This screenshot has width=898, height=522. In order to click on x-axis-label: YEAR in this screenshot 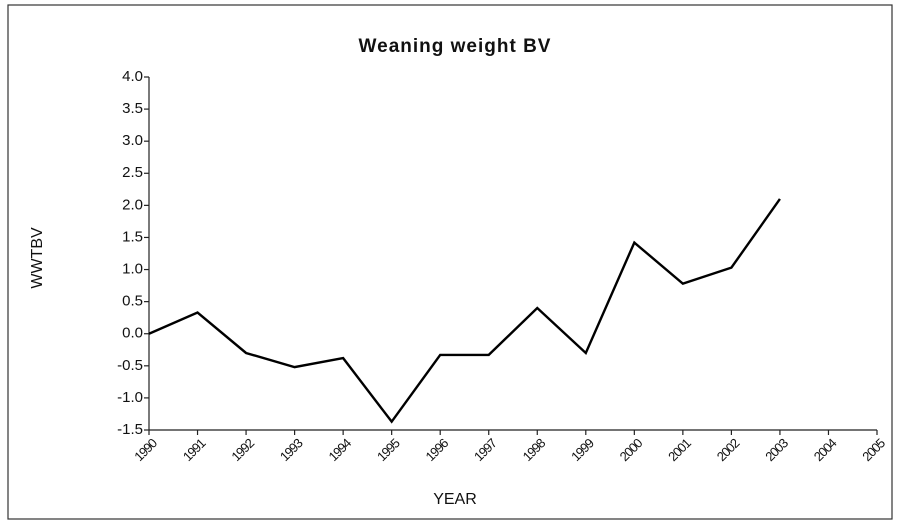, I will do `click(455, 499)`.